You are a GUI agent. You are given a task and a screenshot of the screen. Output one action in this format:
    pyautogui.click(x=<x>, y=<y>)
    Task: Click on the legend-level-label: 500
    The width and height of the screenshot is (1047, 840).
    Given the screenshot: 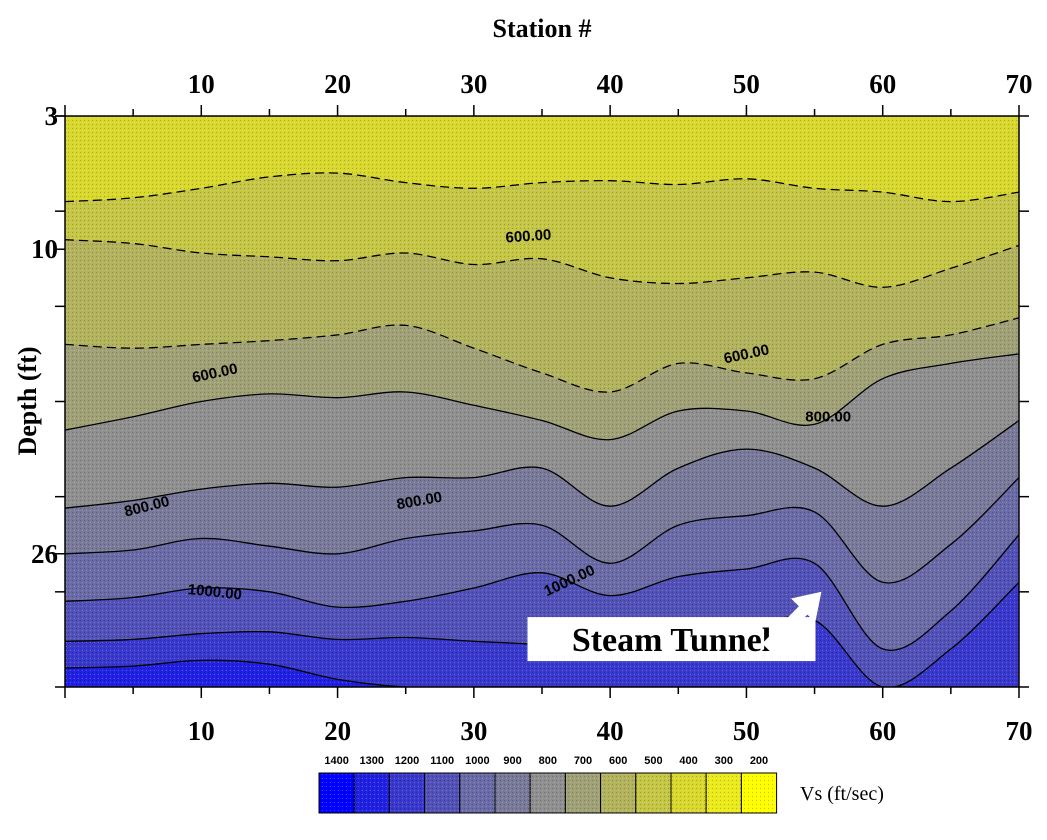 What is the action you would take?
    pyautogui.click(x=653, y=761)
    